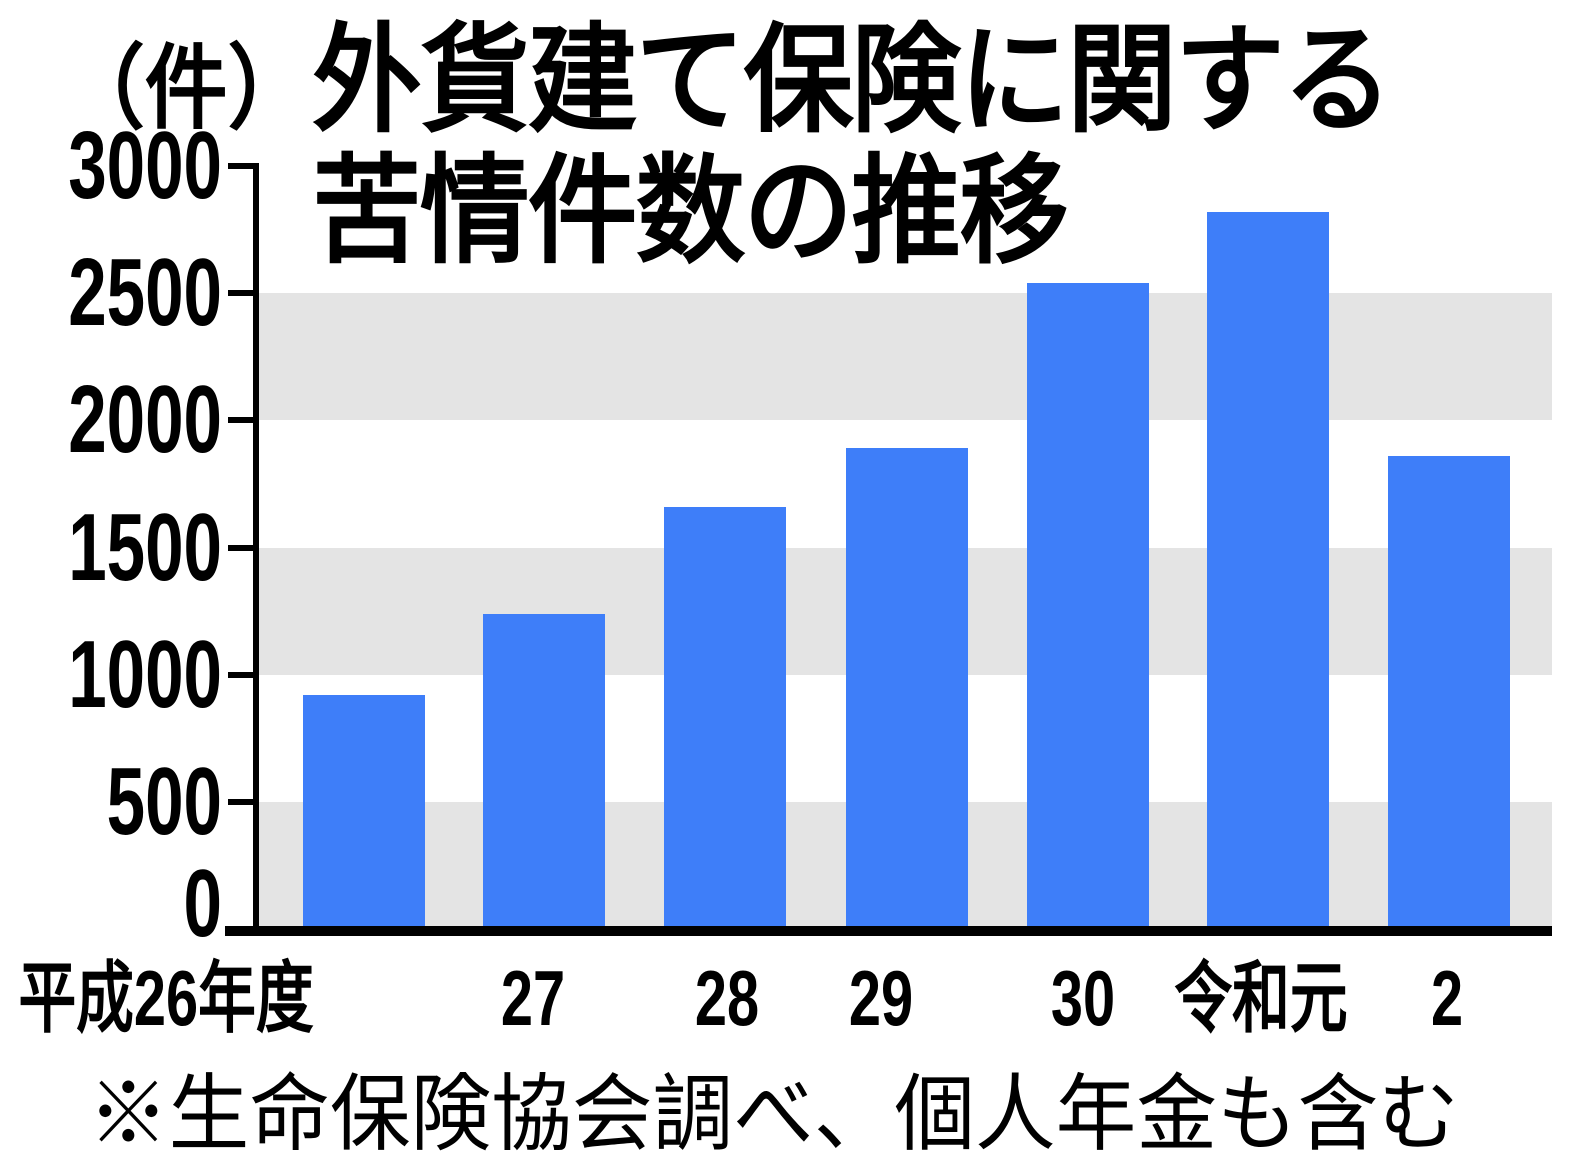 The height and width of the screenshot is (1172, 1582). Describe the element at coordinates (727, 998) in the screenshot. I see `x-axis-label: 28` at that location.